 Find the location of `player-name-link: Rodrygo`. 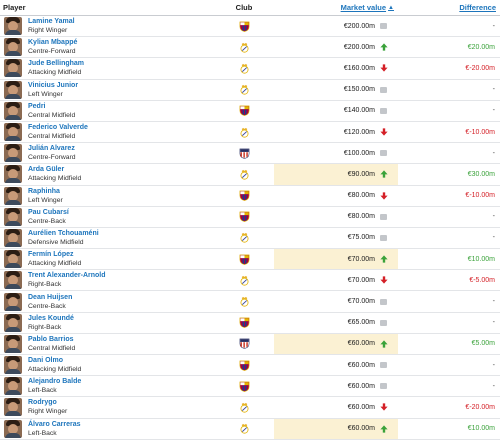

player-name-link: Rodrygo is located at coordinates (42, 403).